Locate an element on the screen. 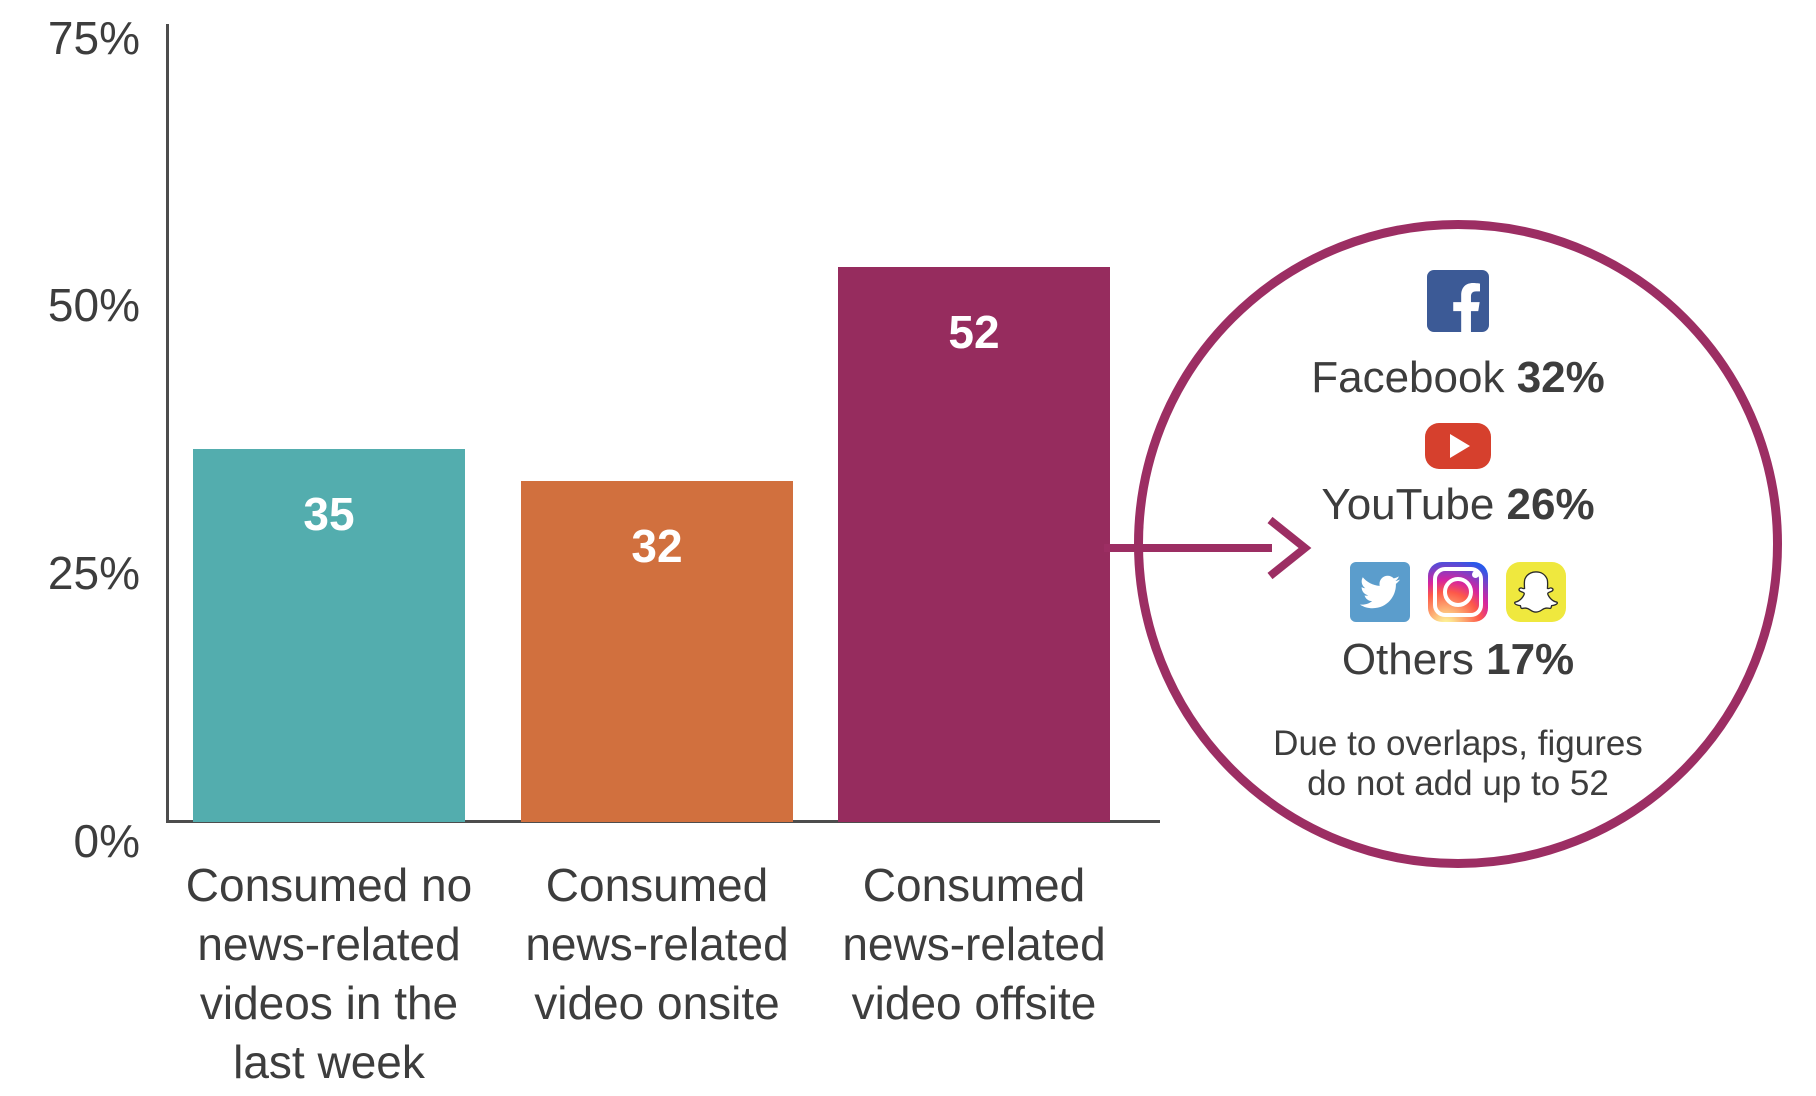 This screenshot has width=1816, height=1096. play-icon is located at coordinates (1460, 446).